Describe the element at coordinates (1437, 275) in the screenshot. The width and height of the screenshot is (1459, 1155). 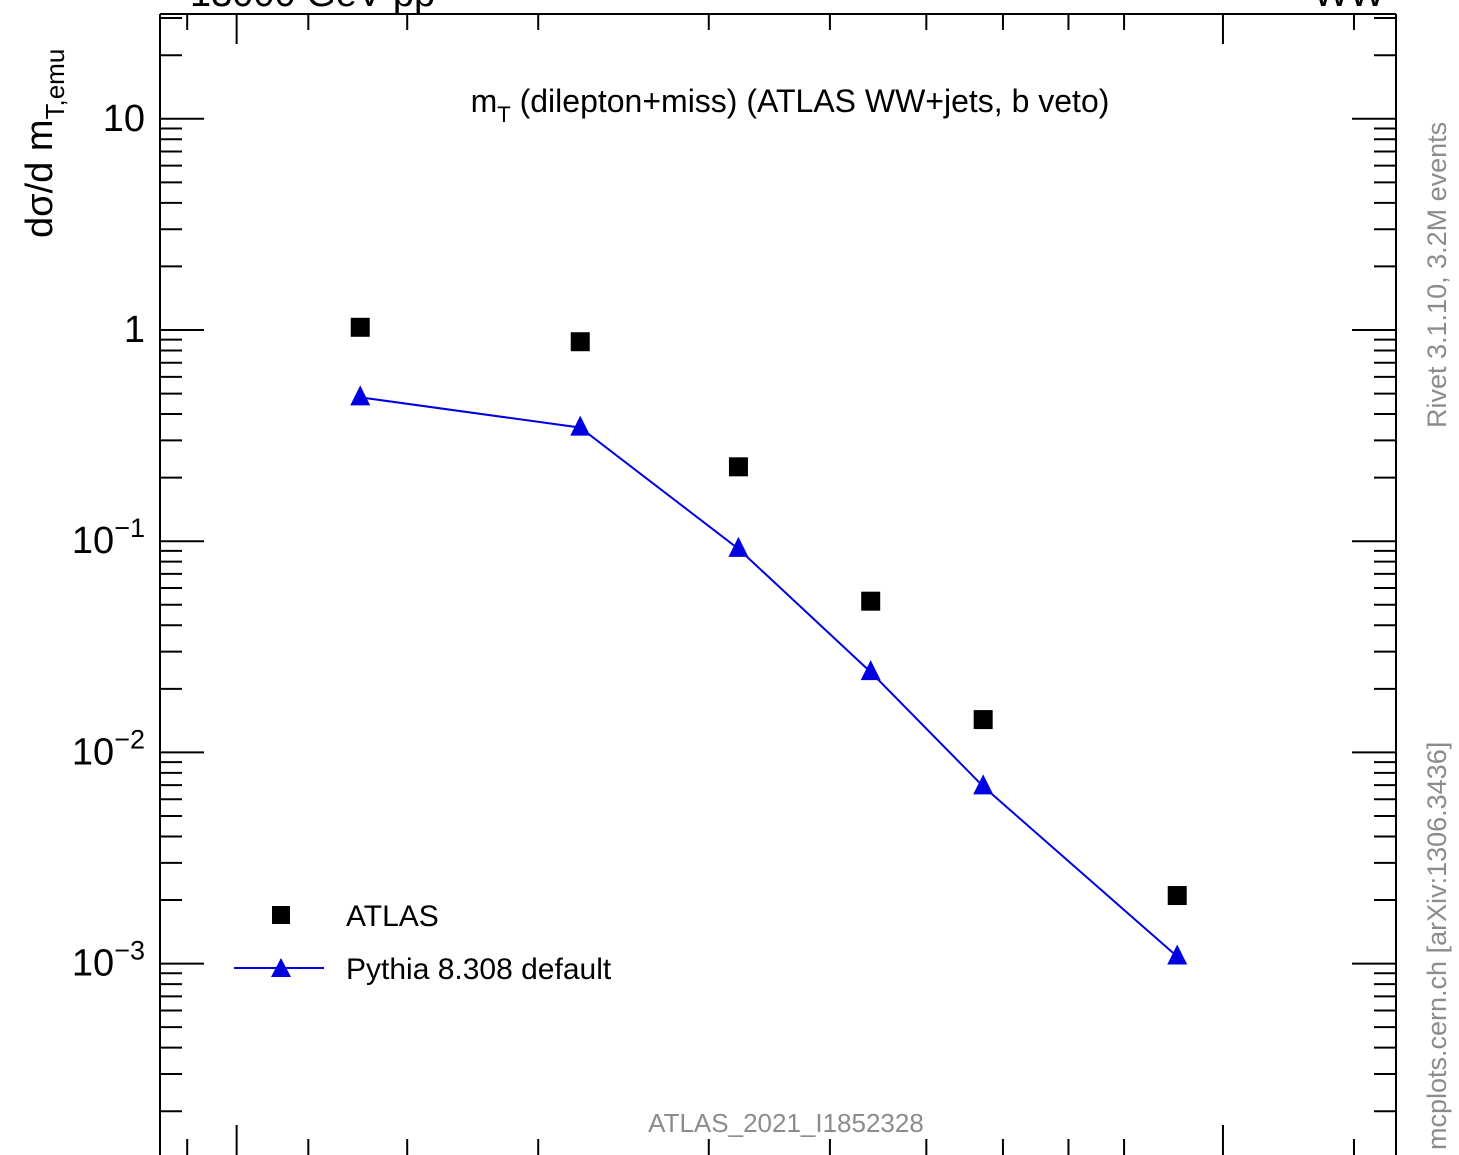
I see `side-label-top: Rivet 3.1.10, 3.2M events` at that location.